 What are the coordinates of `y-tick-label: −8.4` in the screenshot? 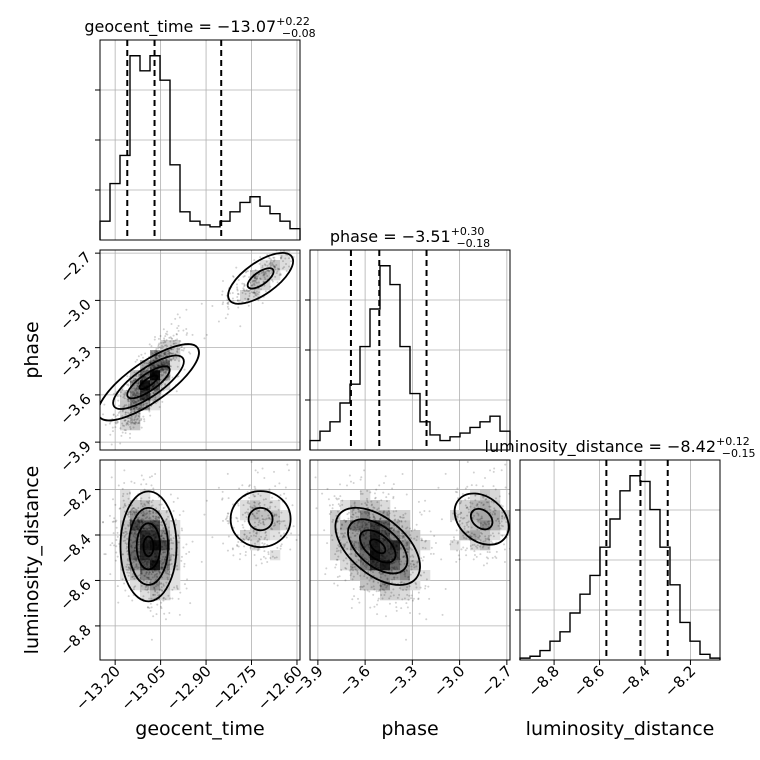 It's located at (75, 549).